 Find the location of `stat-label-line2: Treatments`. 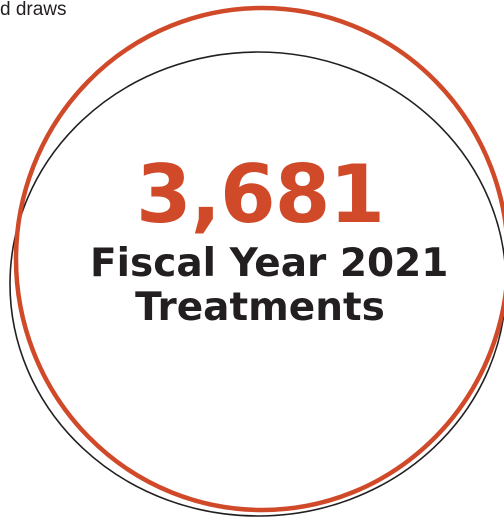

stat-label-line2: Treatments is located at coordinates (260, 307).